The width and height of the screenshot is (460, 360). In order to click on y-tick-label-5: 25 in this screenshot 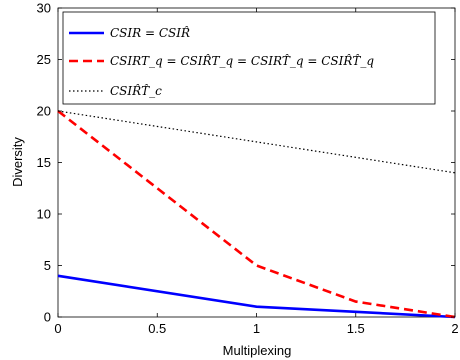, I will do `click(44, 59)`.